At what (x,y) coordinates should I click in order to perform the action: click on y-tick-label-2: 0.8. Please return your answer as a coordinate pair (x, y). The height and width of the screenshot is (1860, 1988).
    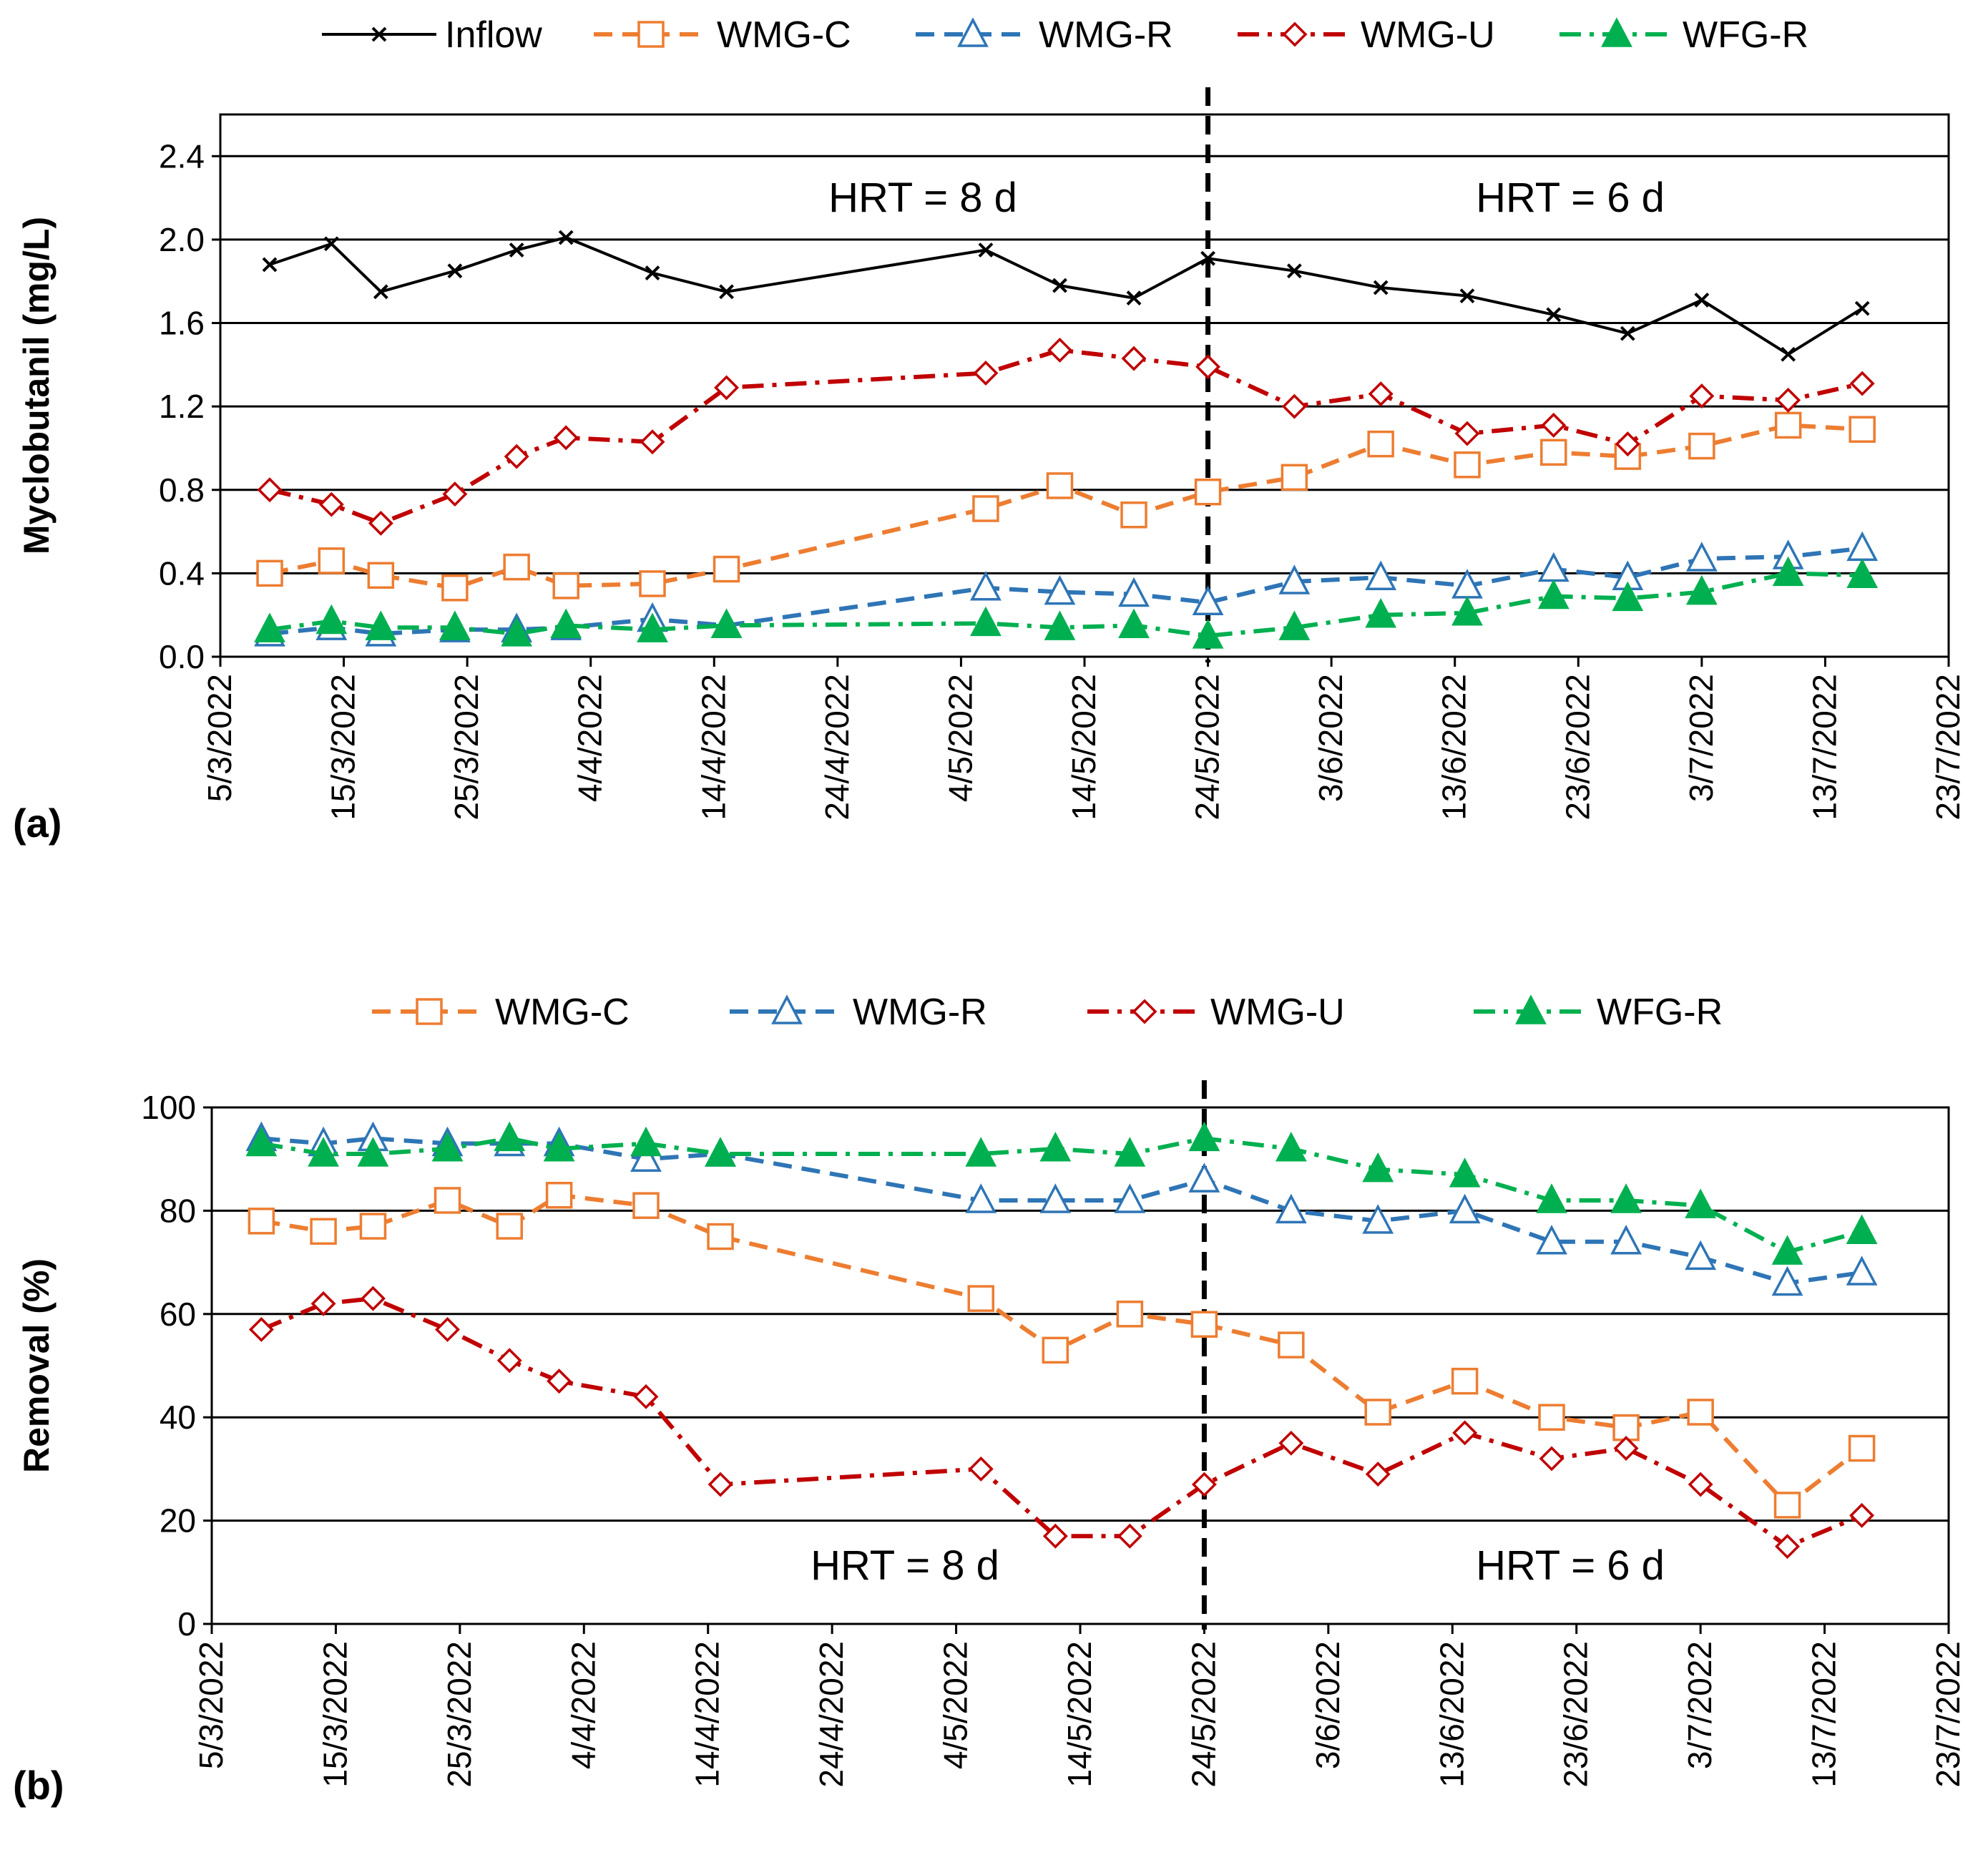
    Looking at the image, I should click on (182, 490).